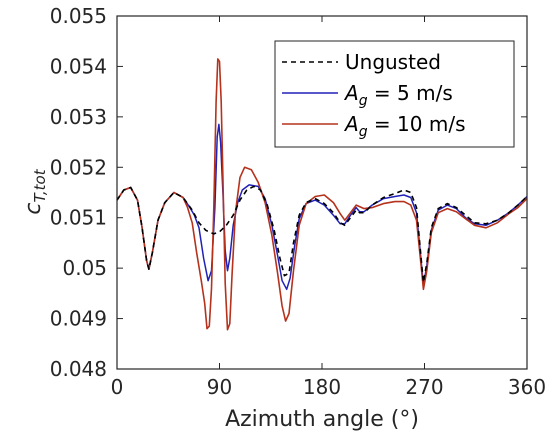 The image size is (550, 444). What do you see at coordinates (117, 387) in the screenshot?
I see `x-tick-label: 0` at bounding box center [117, 387].